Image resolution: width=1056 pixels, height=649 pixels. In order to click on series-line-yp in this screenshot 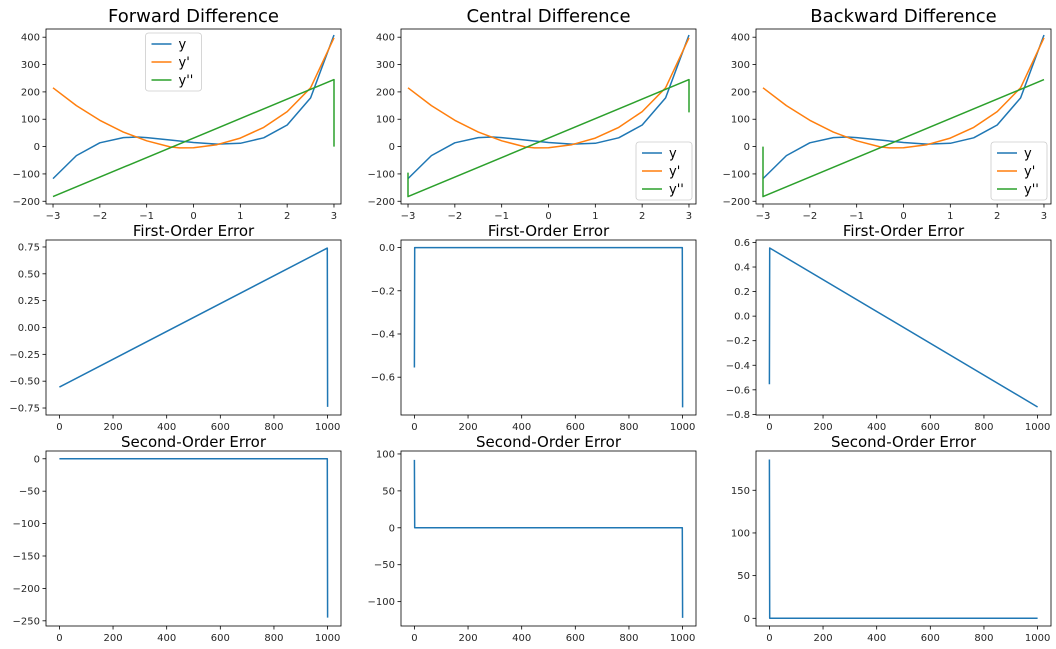, I will do `click(903, 93)`.